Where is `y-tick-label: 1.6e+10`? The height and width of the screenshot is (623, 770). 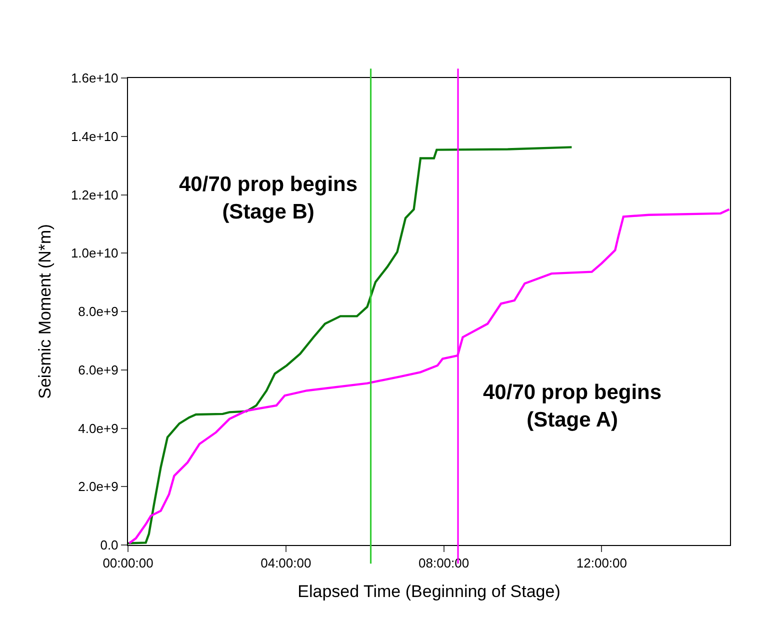
y-tick-label: 1.6e+10 is located at coordinates (94, 78).